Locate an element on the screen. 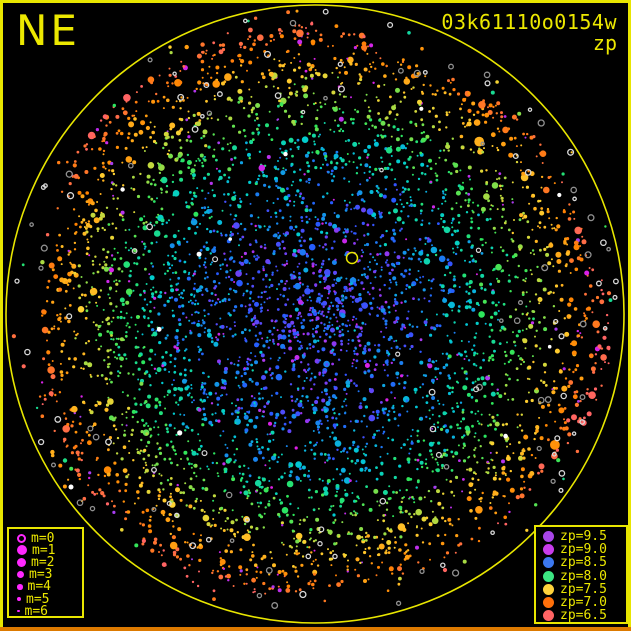 The height and width of the screenshot is (631, 631). legend-row: m=2 is located at coordinates (49, 562).